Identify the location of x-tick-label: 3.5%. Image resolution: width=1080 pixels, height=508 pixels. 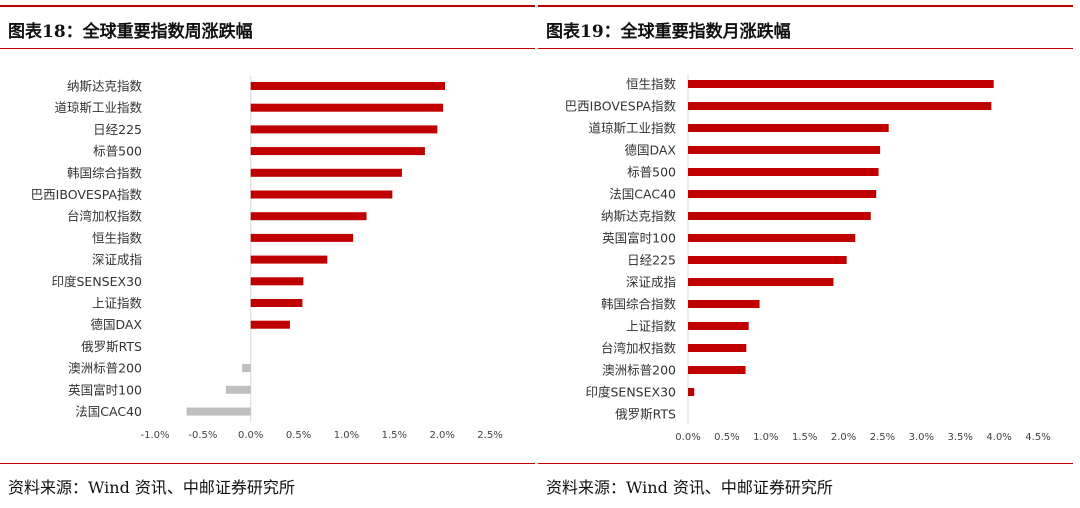
(960, 437).